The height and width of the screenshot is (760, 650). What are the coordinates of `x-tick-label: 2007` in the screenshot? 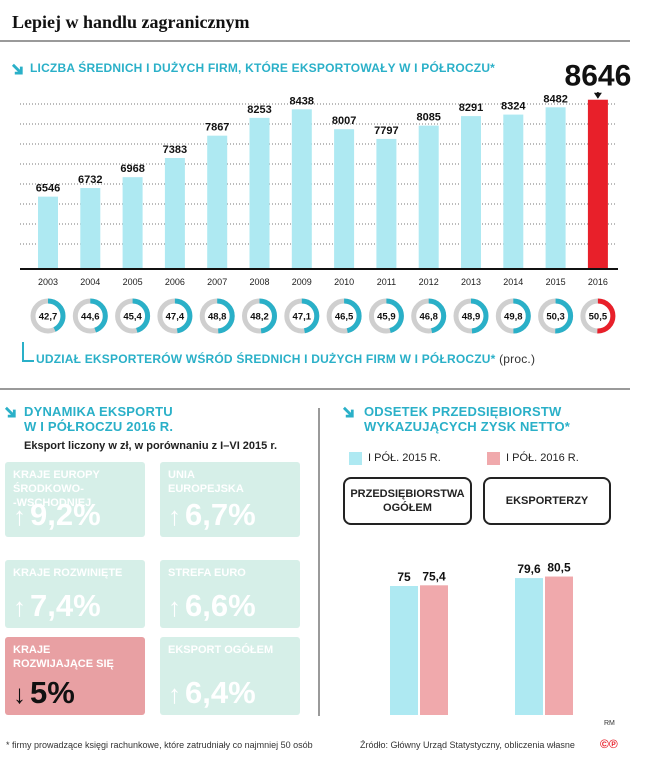 It's located at (217, 282).